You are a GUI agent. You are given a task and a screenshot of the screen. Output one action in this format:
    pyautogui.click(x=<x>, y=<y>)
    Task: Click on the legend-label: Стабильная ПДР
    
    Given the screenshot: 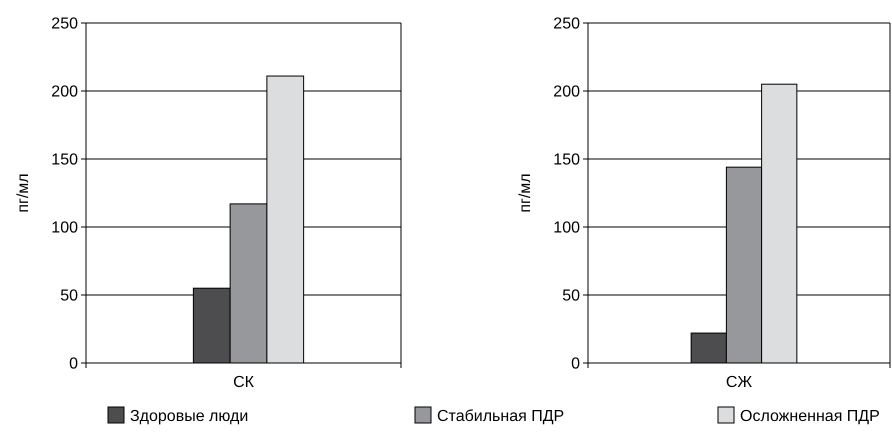 What is the action you would take?
    pyautogui.click(x=500, y=416)
    